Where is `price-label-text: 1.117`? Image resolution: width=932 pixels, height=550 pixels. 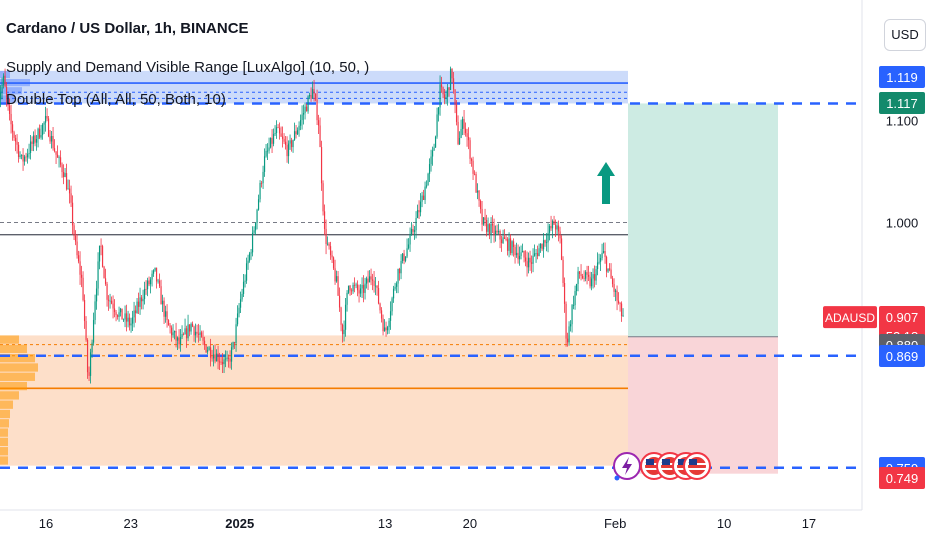 price-label-text: 1.117 is located at coordinates (902, 103).